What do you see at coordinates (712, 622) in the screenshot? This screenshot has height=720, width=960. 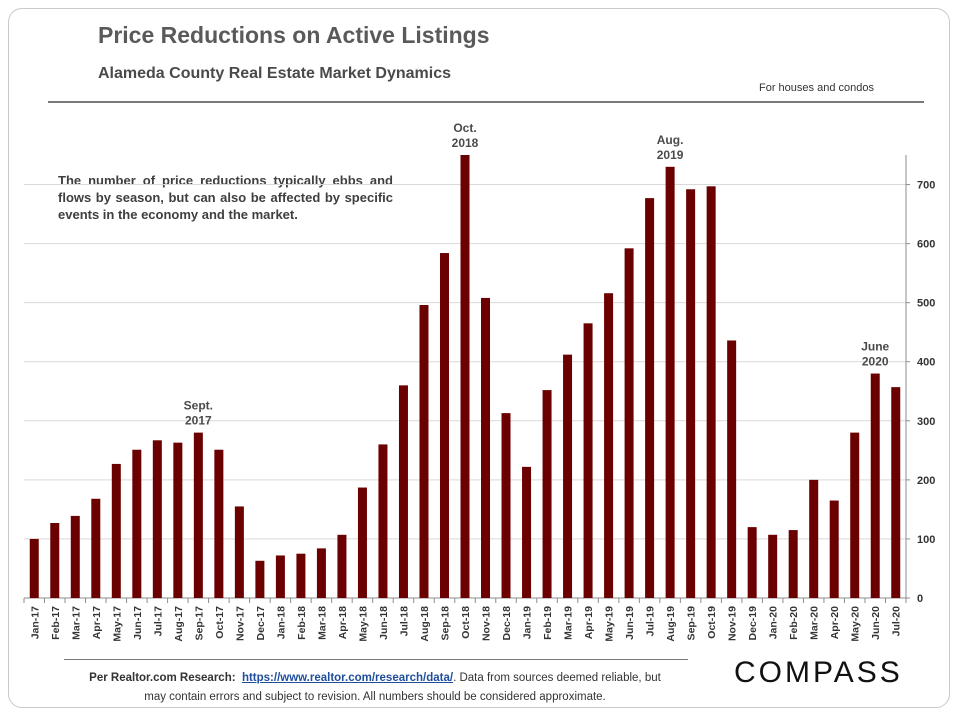 I see `x-tick-label: Oct-19` at bounding box center [712, 622].